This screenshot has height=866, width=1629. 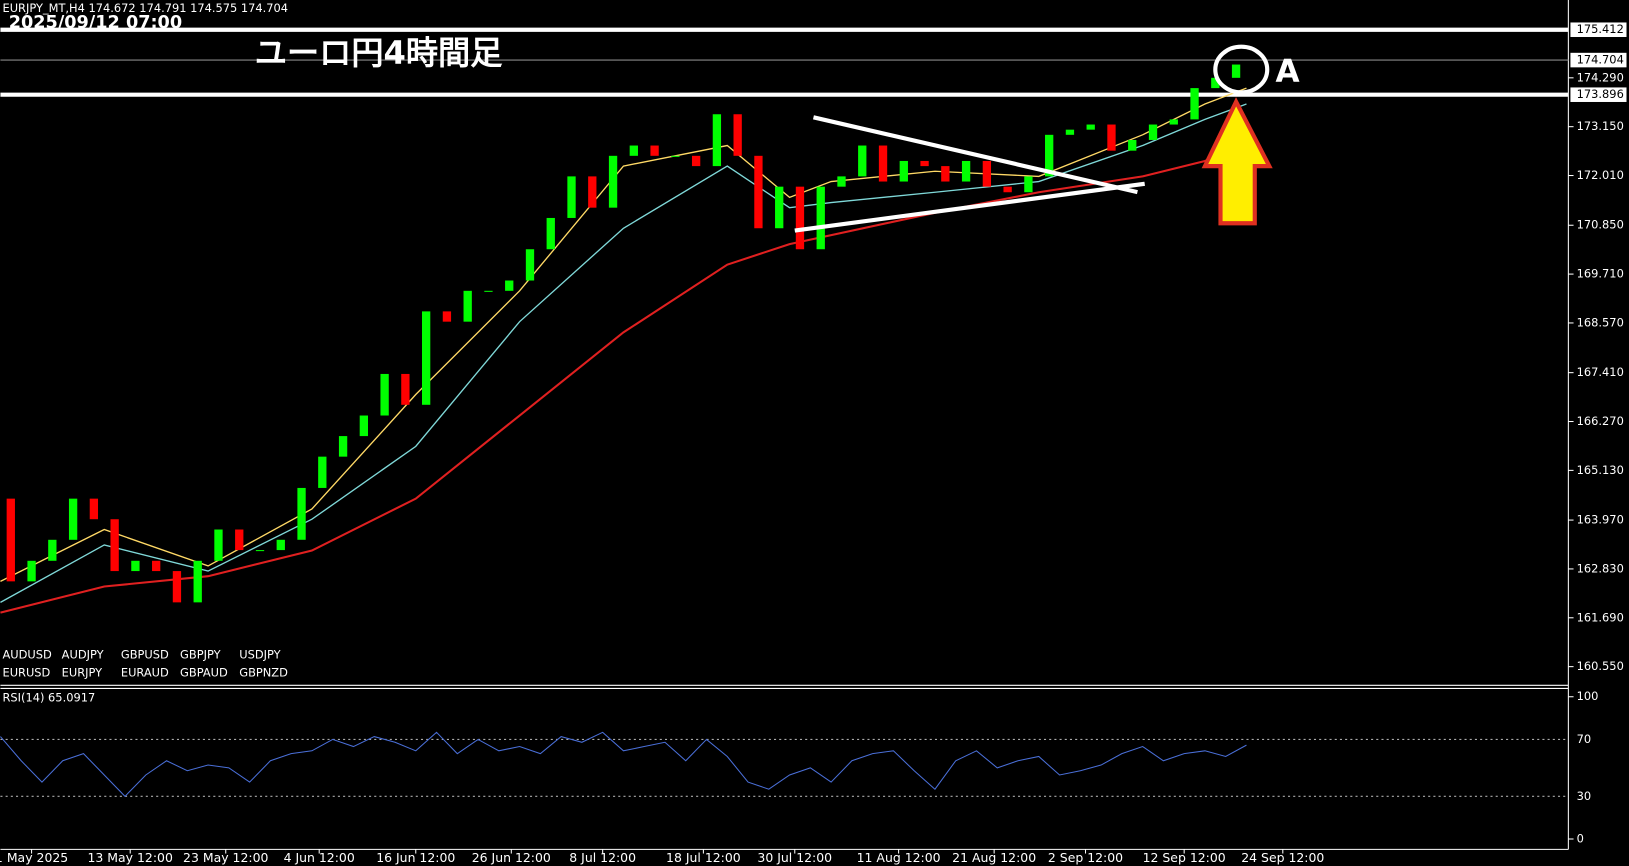 I want to click on x-tick-label: 11 Aug 12:00, so click(x=899, y=857).